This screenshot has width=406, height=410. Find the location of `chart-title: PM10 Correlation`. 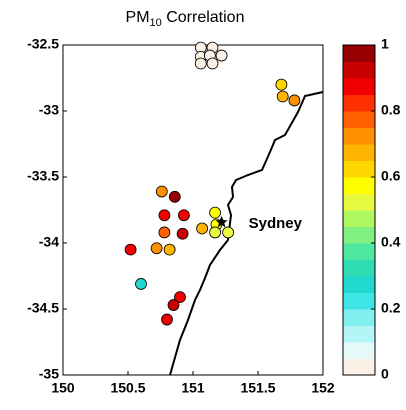

chart-title: PM10 Correlation is located at coordinates (185, 19).